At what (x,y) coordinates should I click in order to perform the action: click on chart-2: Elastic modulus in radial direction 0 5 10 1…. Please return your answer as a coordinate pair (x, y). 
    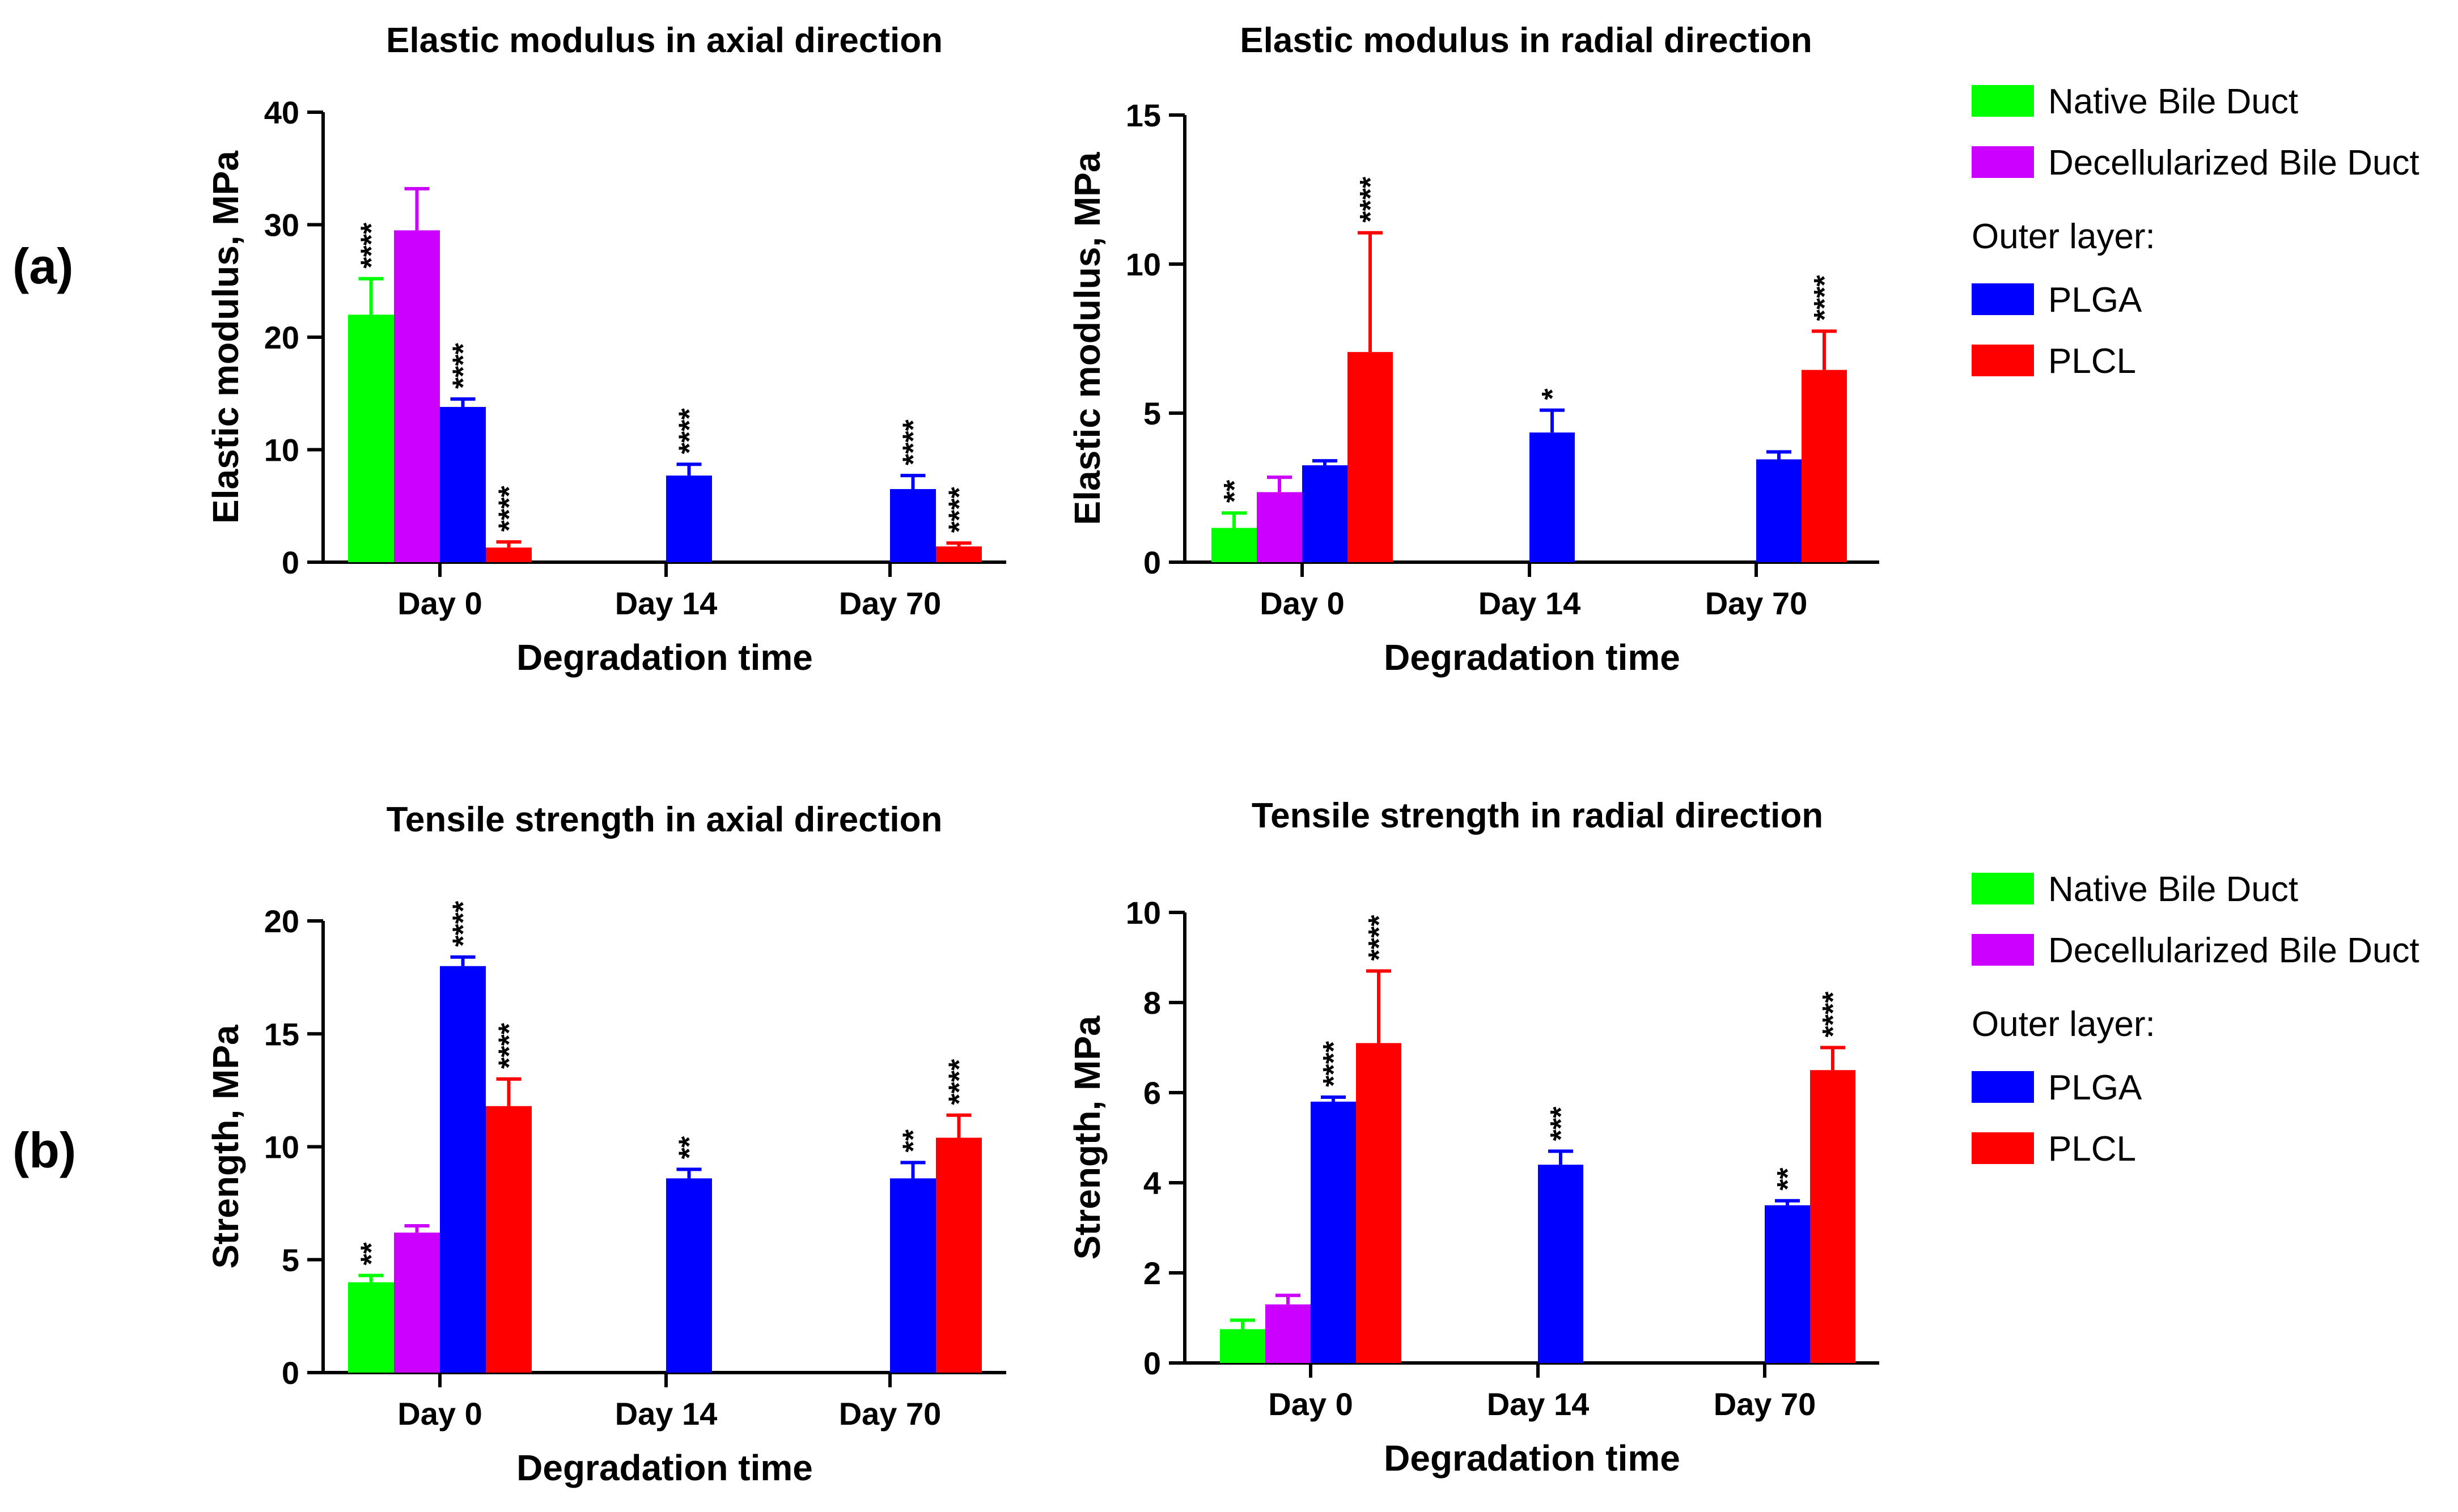
    Looking at the image, I should click on (1473, 350).